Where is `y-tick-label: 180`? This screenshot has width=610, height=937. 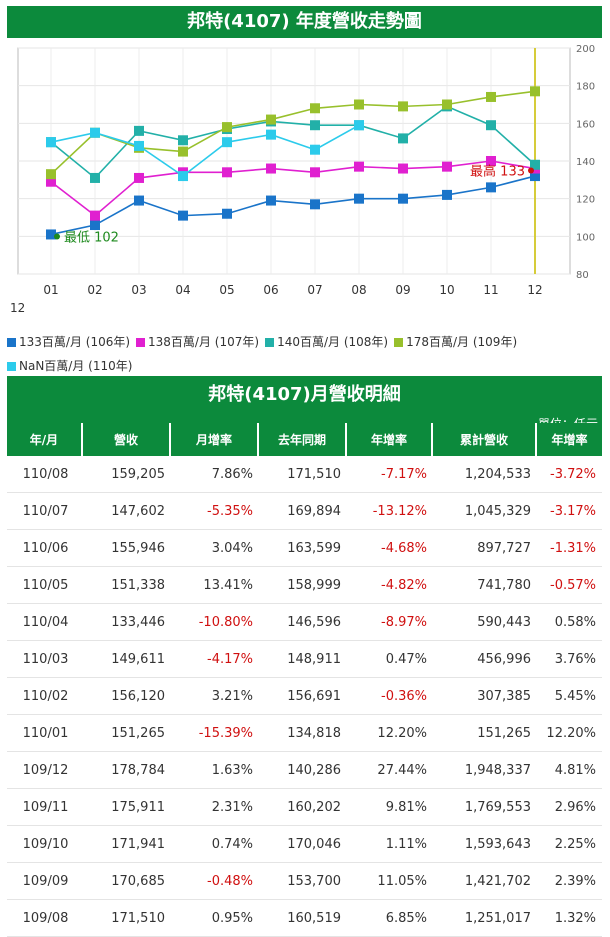 y-tick-label: 180 is located at coordinates (585, 87).